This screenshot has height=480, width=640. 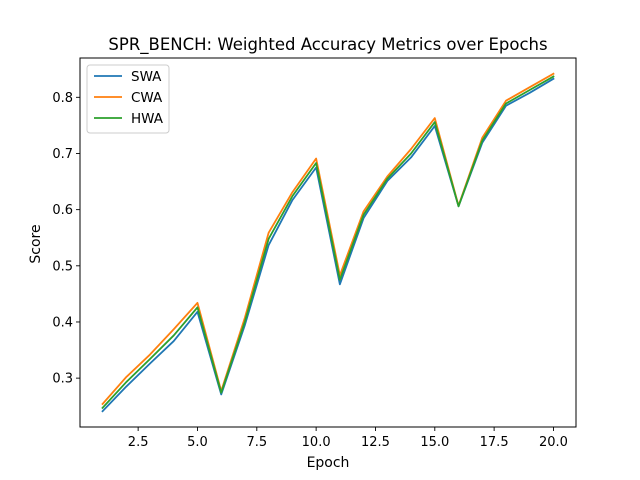 I want to click on legend-box, so click(x=128, y=99).